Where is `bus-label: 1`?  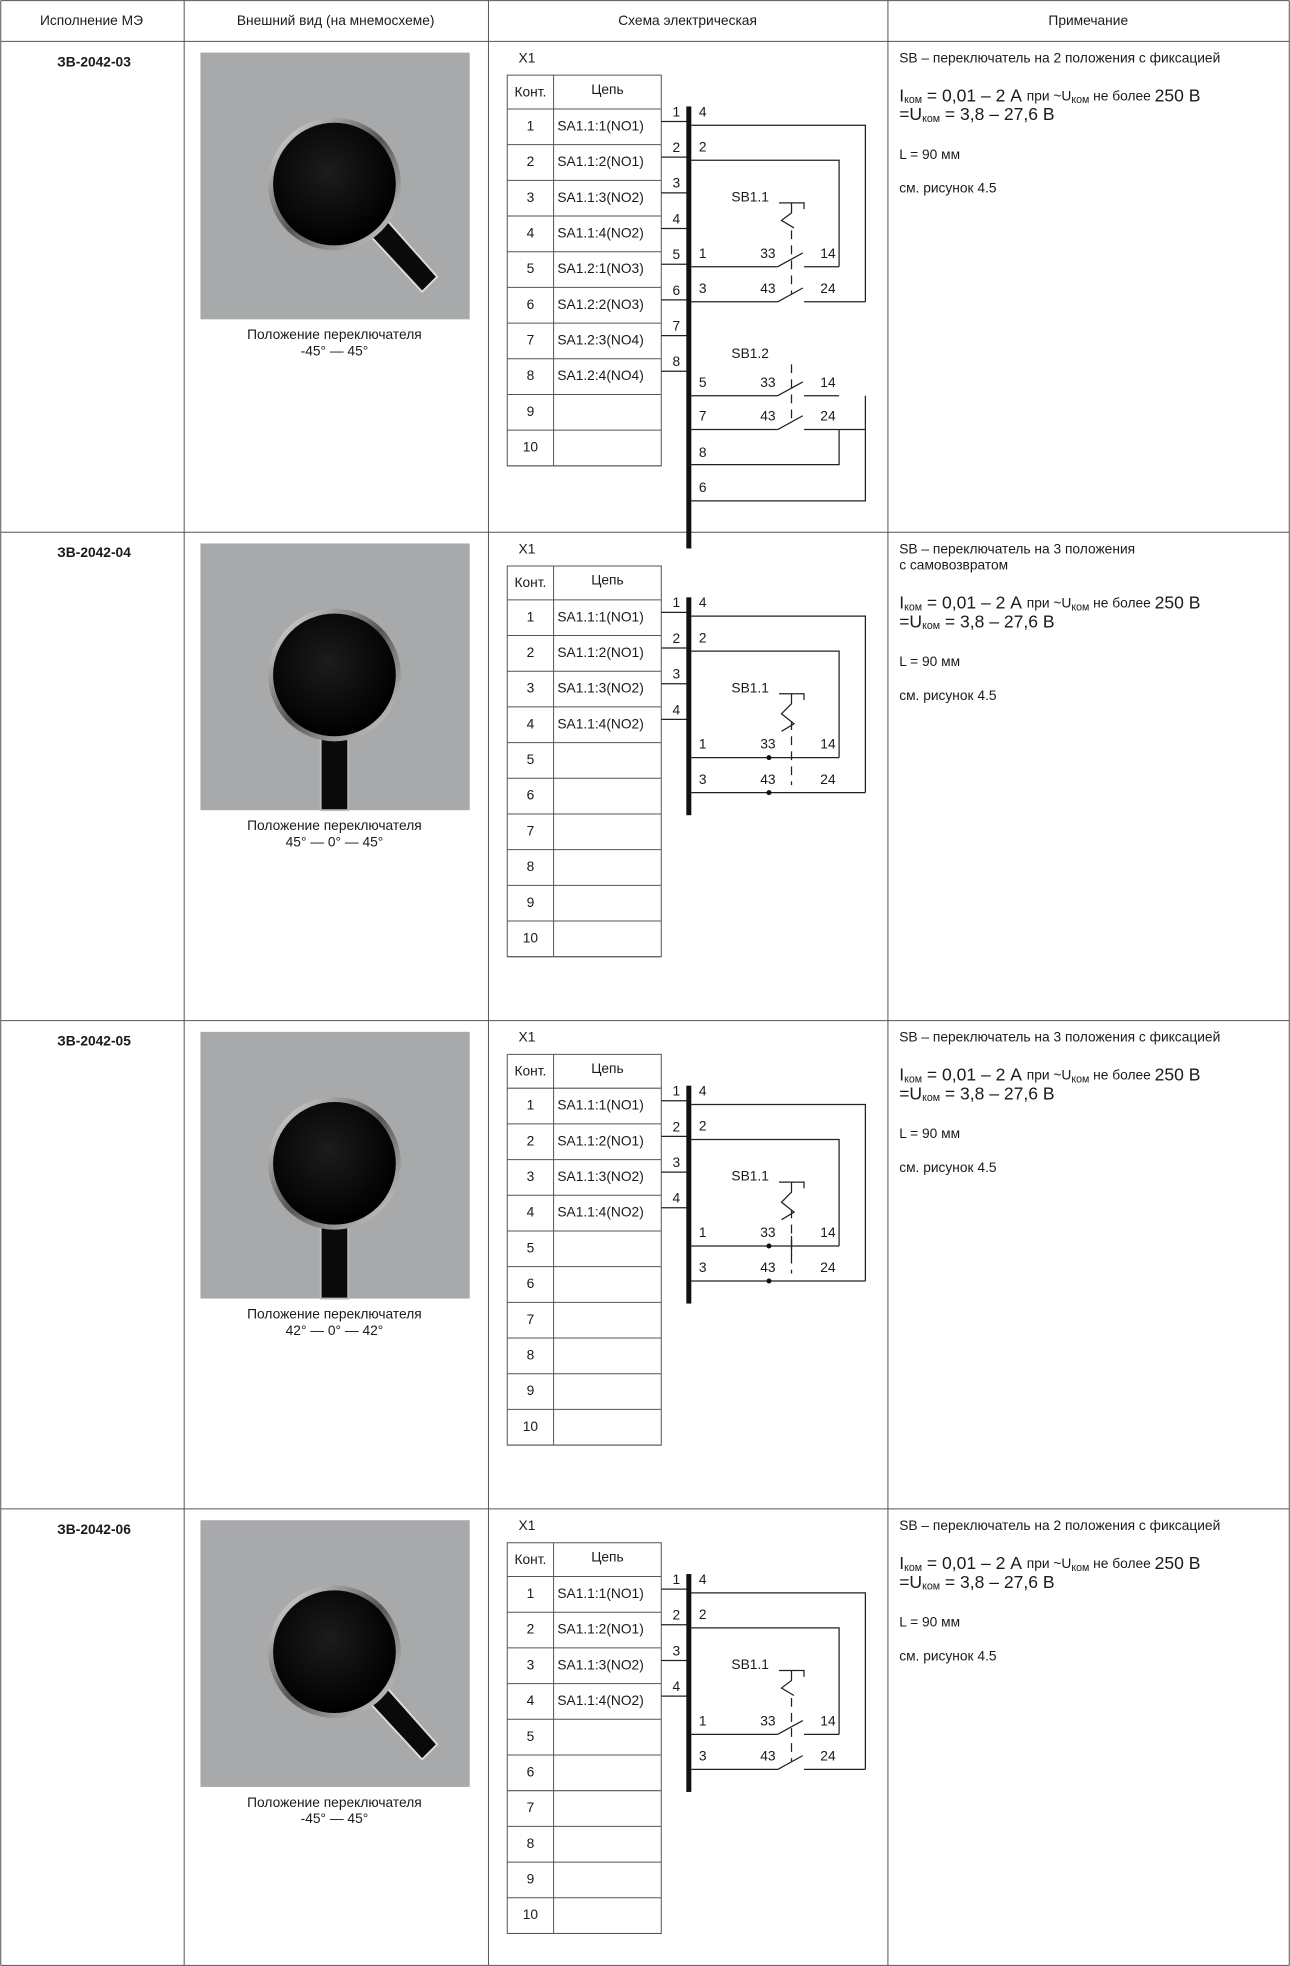
bus-label: 1 is located at coordinates (703, 1232).